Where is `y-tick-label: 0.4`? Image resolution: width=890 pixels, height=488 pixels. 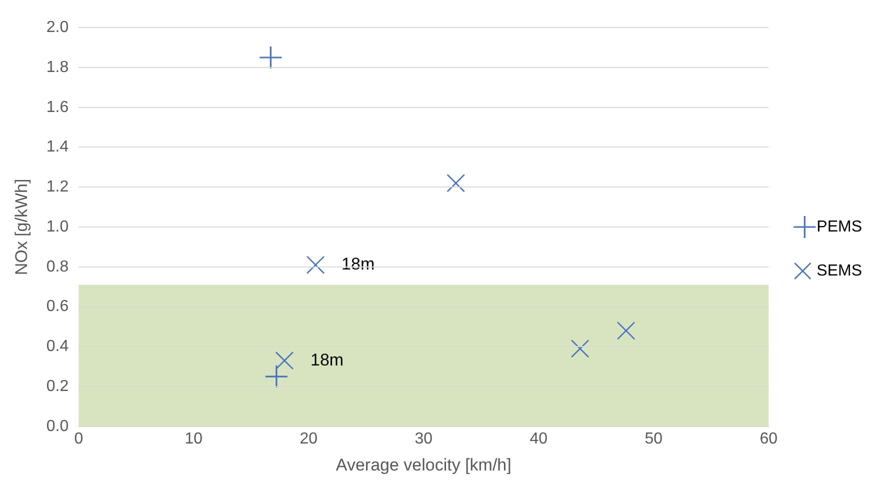 y-tick-label: 0.4 is located at coordinates (57, 347).